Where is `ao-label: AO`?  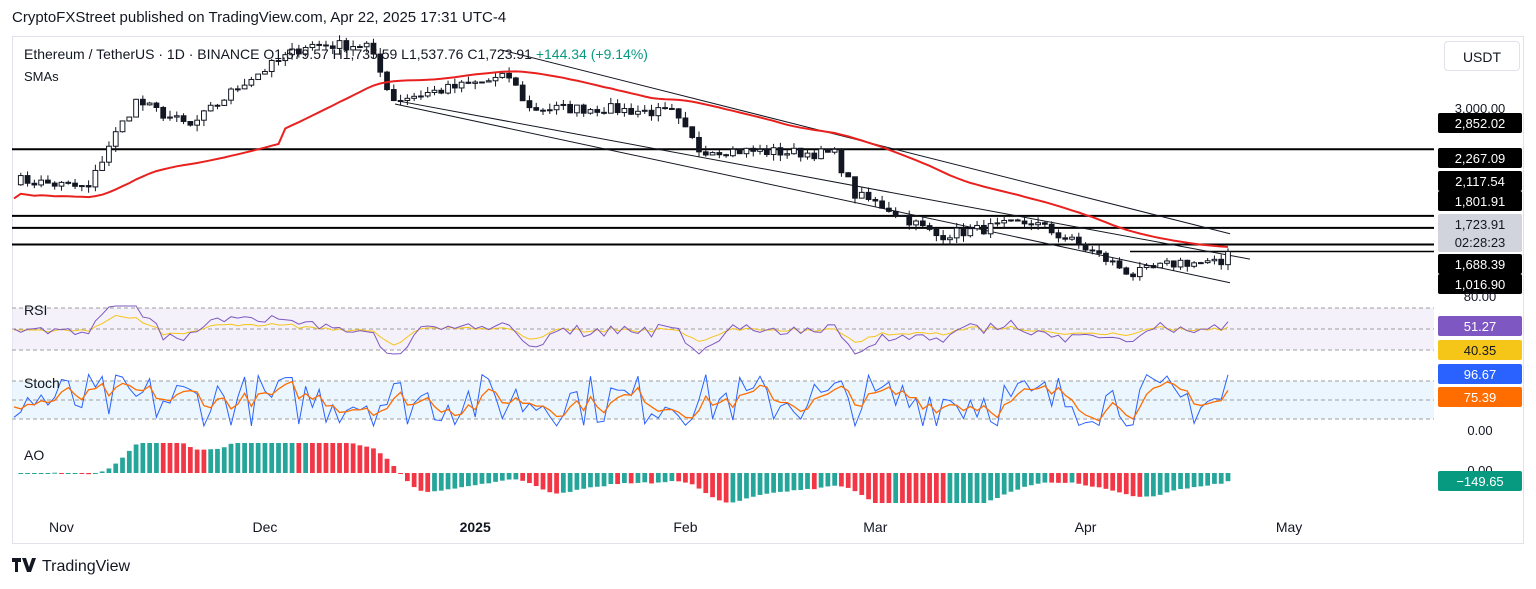 ao-label: AO is located at coordinates (34, 455).